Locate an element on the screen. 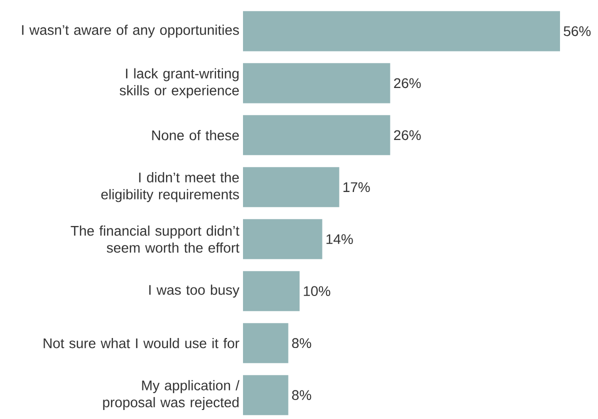 The image size is (598, 419). data-label: 10% is located at coordinates (317, 291).